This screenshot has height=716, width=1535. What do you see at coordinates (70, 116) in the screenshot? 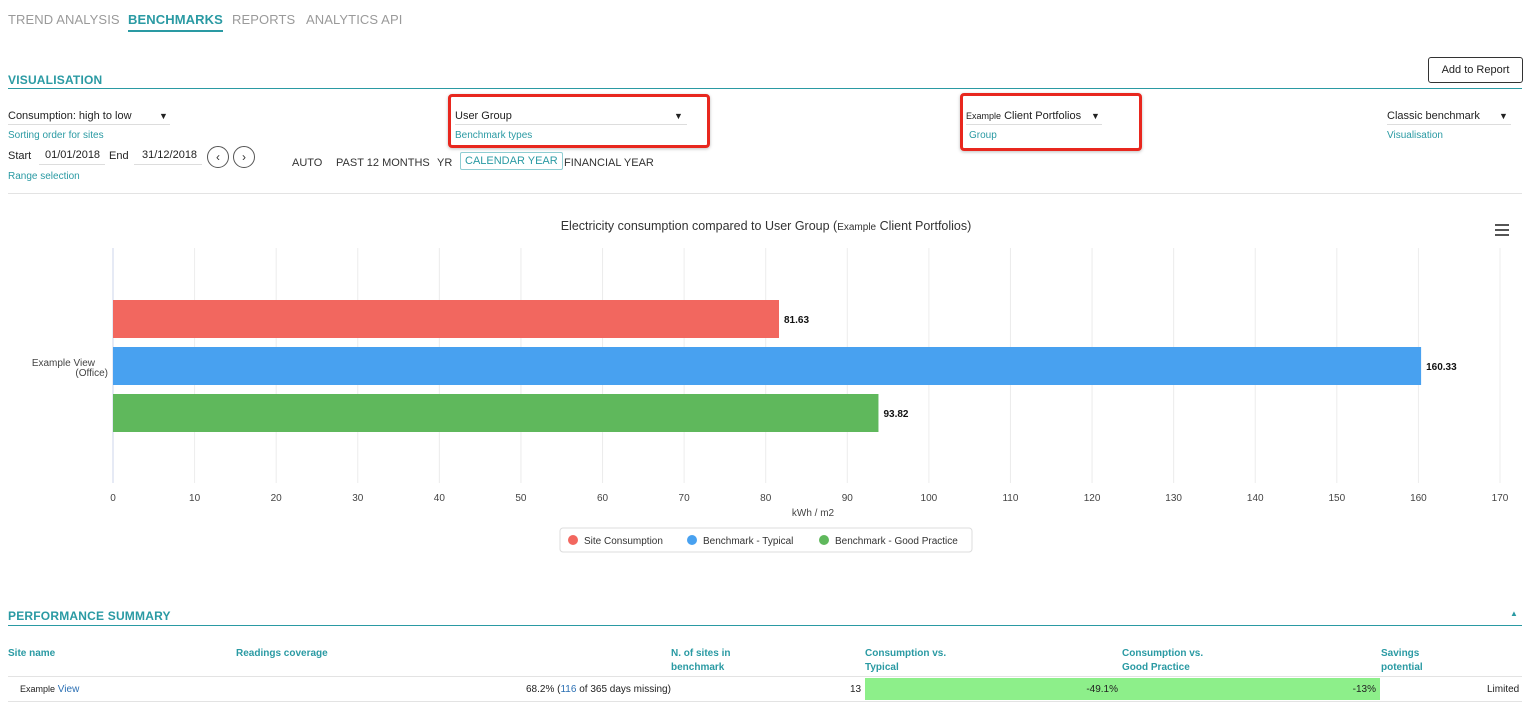
I see `sort-order-value: Consumption: high to low` at bounding box center [70, 116].